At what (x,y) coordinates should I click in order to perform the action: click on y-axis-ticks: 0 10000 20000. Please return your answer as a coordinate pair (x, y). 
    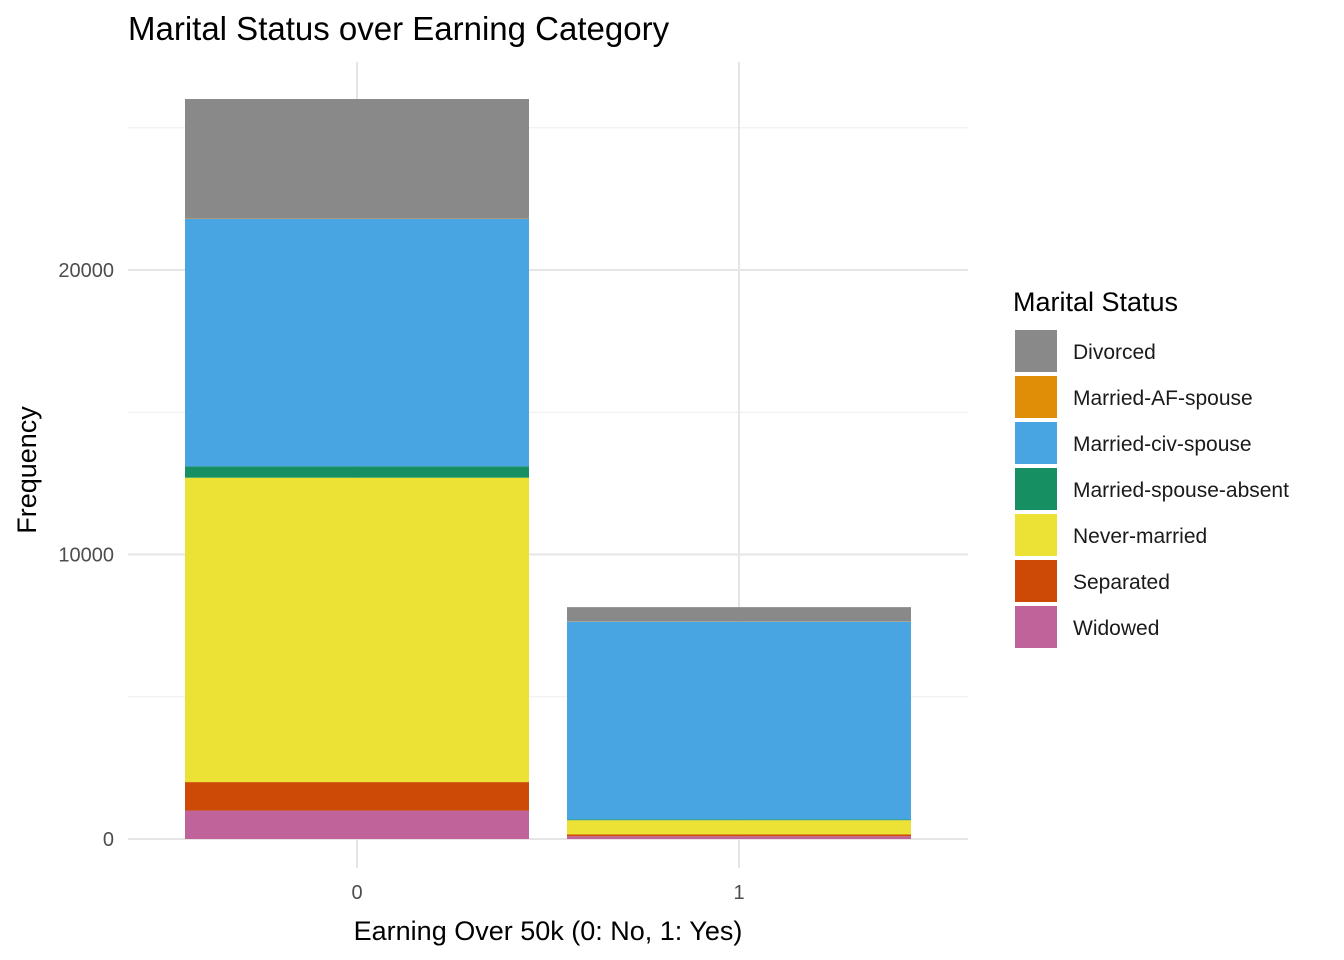
    Looking at the image, I should click on (86, 555).